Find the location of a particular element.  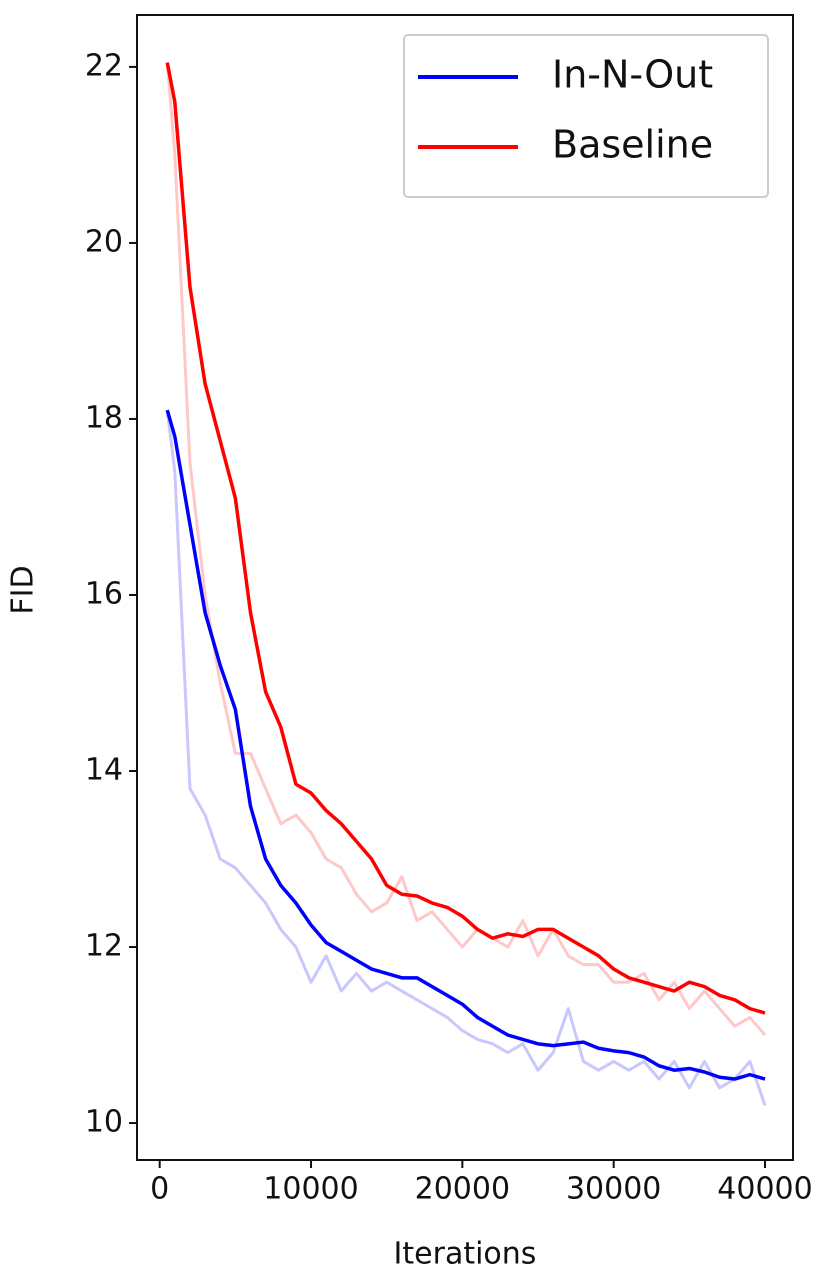

y-tick-label: 12 is located at coordinates (104, 946).